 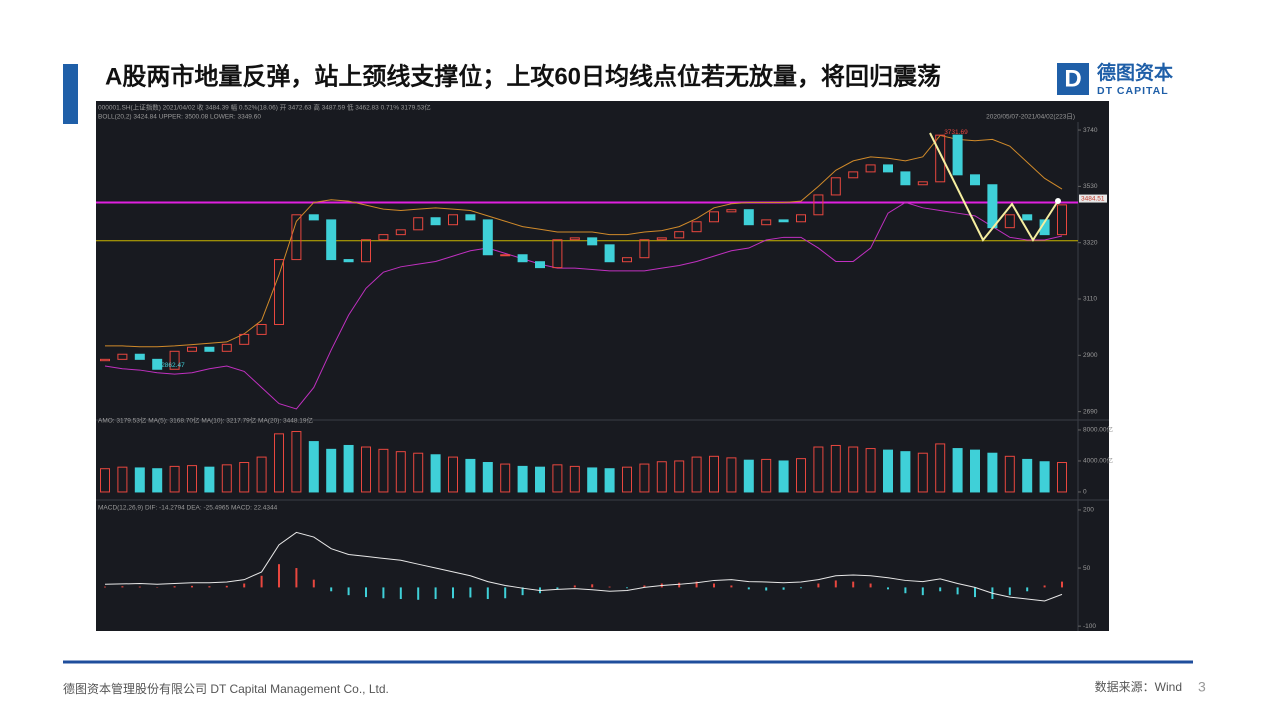 What do you see at coordinates (1098, 460) in the screenshot?
I see `y-tick-label: 4000.00亿` at bounding box center [1098, 460].